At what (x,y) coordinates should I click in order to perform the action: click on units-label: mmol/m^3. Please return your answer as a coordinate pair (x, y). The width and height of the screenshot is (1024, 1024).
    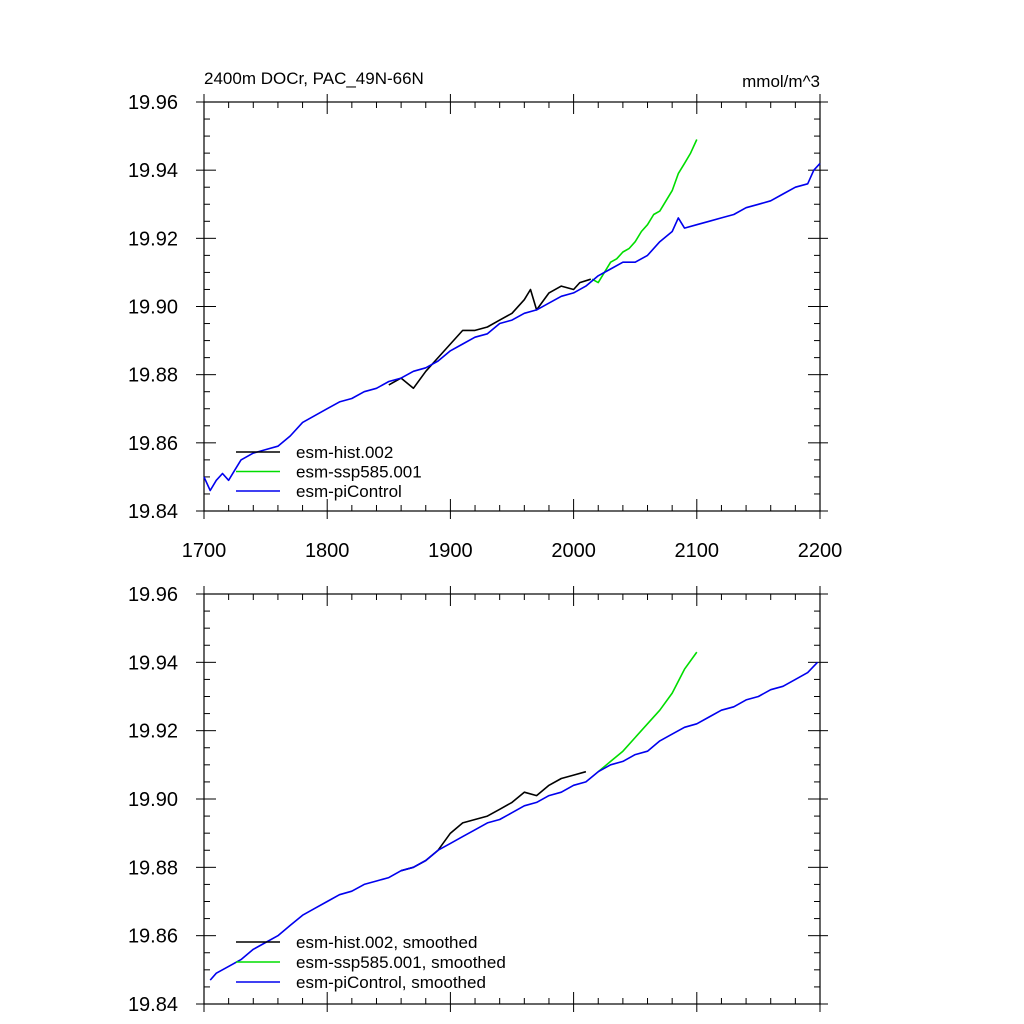
    Looking at the image, I should click on (781, 81).